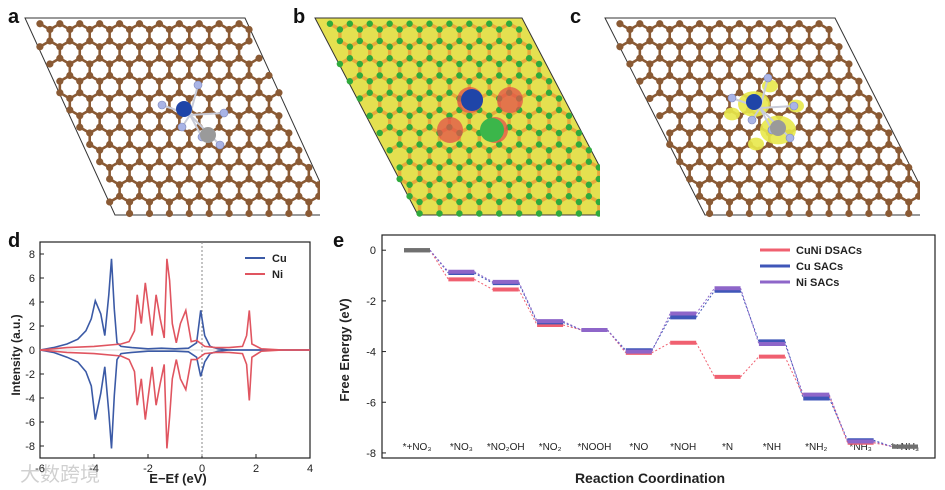 Image resolution: width=945 pixels, height=490 pixels. Describe the element at coordinates (32, 303) in the screenshot. I see `y-tick-label: 4` at that location.